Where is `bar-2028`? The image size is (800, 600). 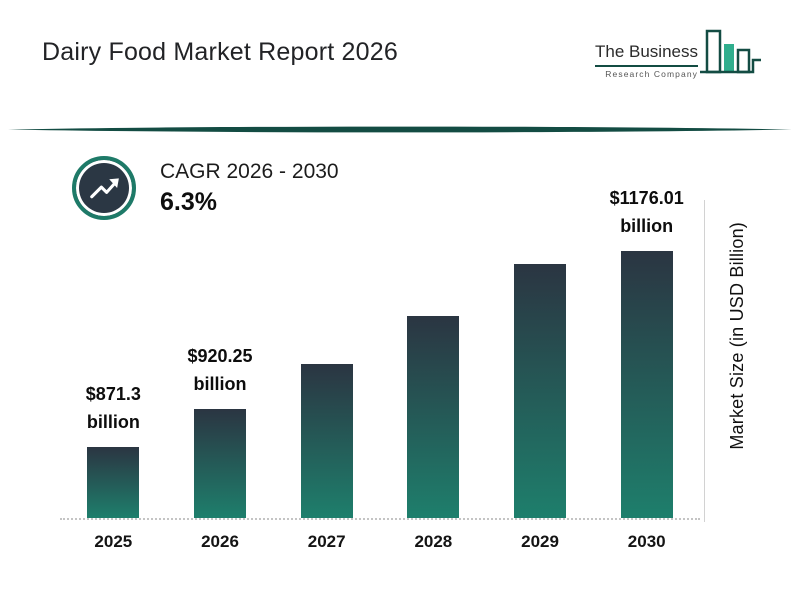 bar-2028 is located at coordinates (433, 417).